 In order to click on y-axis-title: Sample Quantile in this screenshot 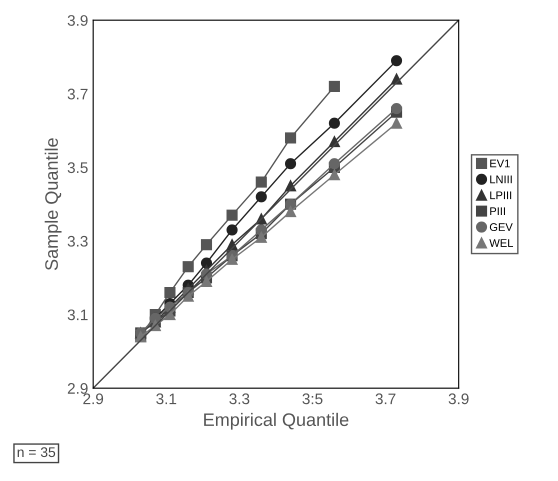, I will do `click(53, 204)`.